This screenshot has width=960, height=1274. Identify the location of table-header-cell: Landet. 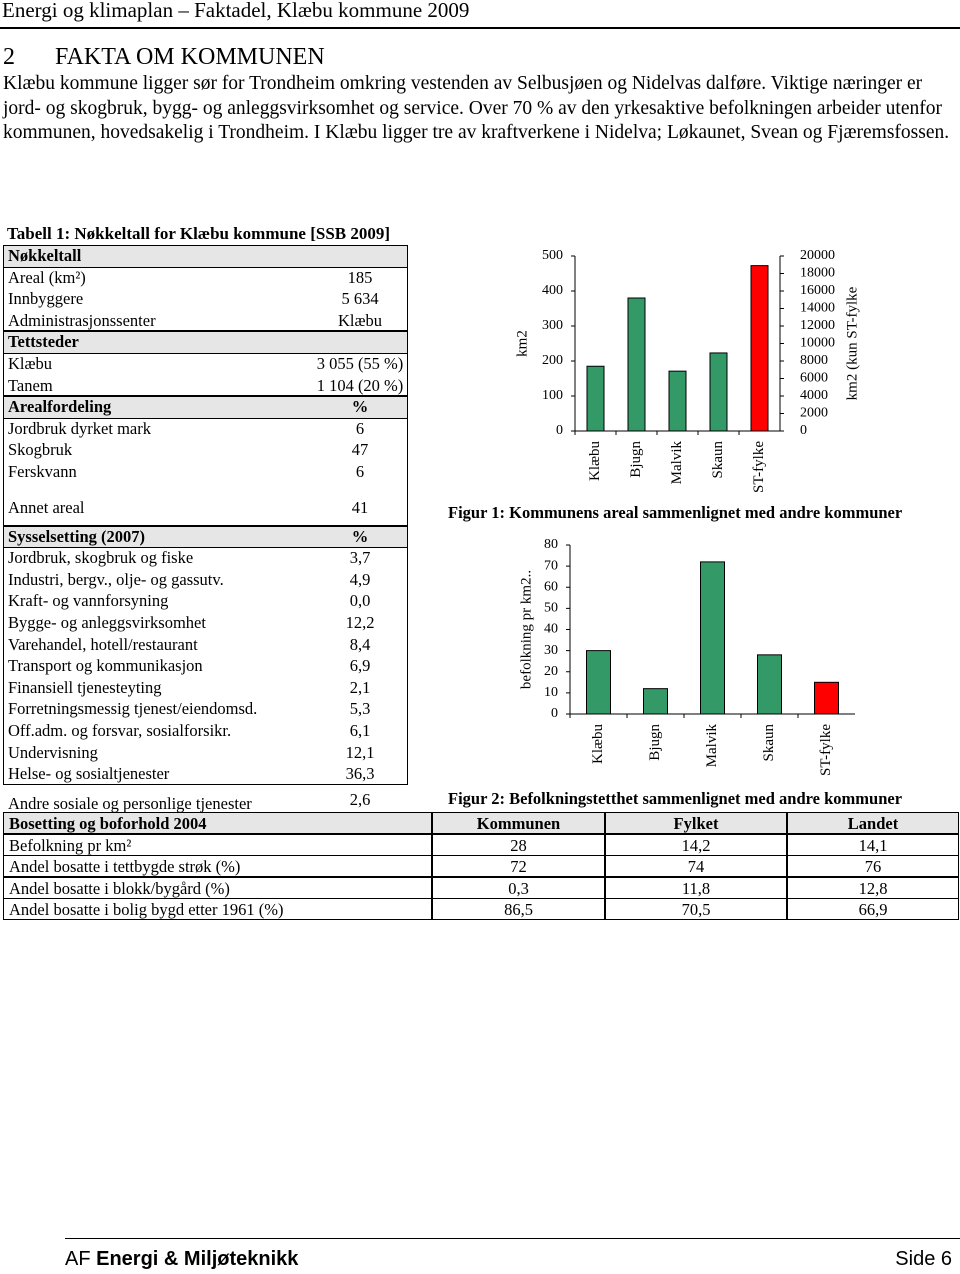
(873, 823).